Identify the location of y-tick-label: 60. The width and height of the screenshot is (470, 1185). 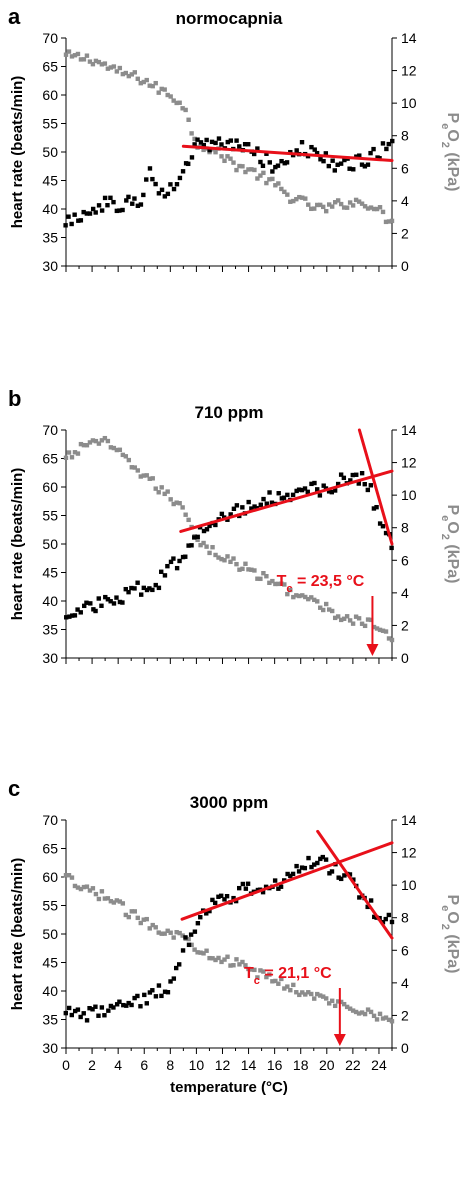
(50, 487).